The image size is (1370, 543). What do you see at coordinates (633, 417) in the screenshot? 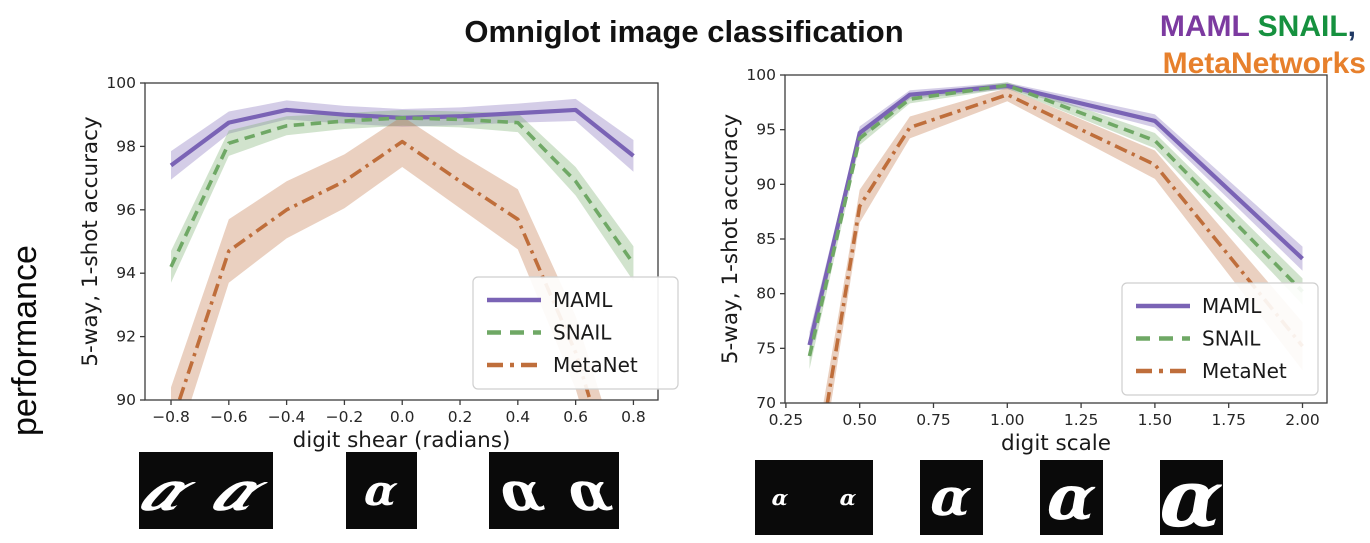
I see `x-tick-label: 0.8` at bounding box center [633, 417].